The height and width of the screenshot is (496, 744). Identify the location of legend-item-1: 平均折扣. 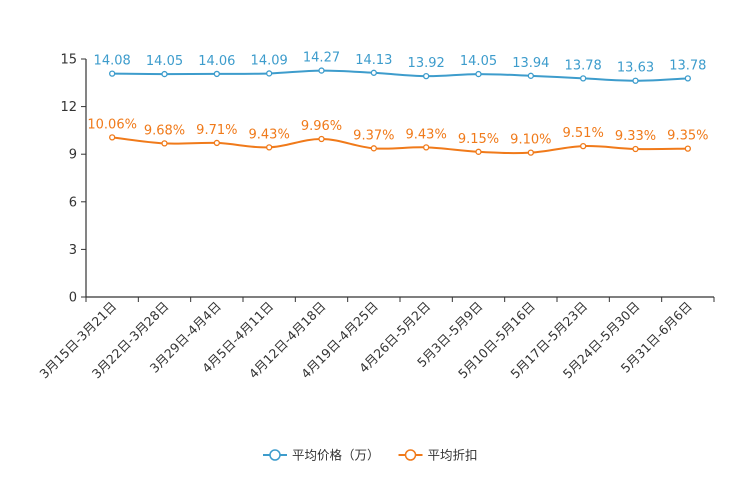
(438, 455).